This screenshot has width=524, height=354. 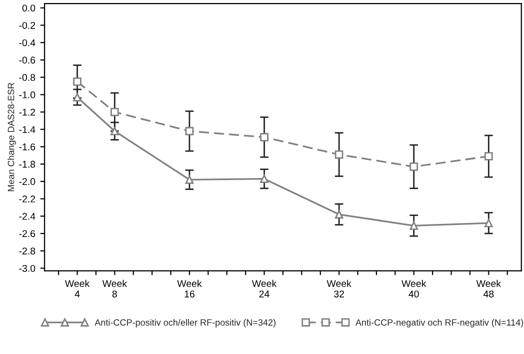 I want to click on y-tick-label: -1.6, so click(x=27, y=146).